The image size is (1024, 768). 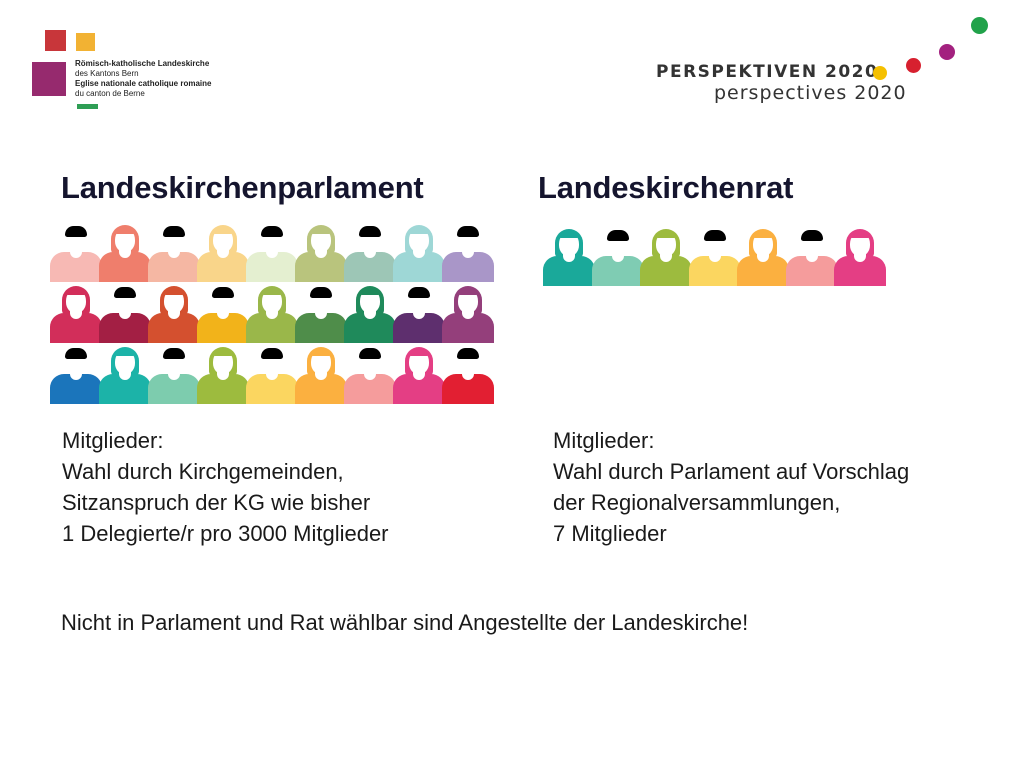 I want to click on brand-dot-red, so click(x=913, y=65).